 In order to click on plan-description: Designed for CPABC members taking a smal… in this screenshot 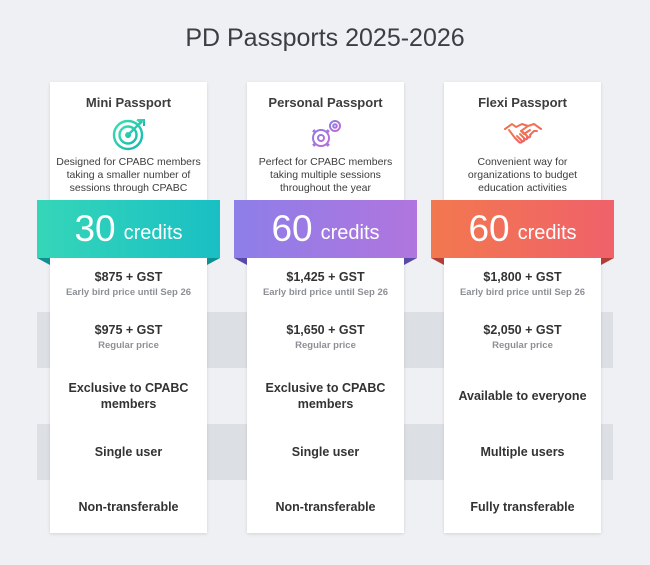, I will do `click(128, 175)`.